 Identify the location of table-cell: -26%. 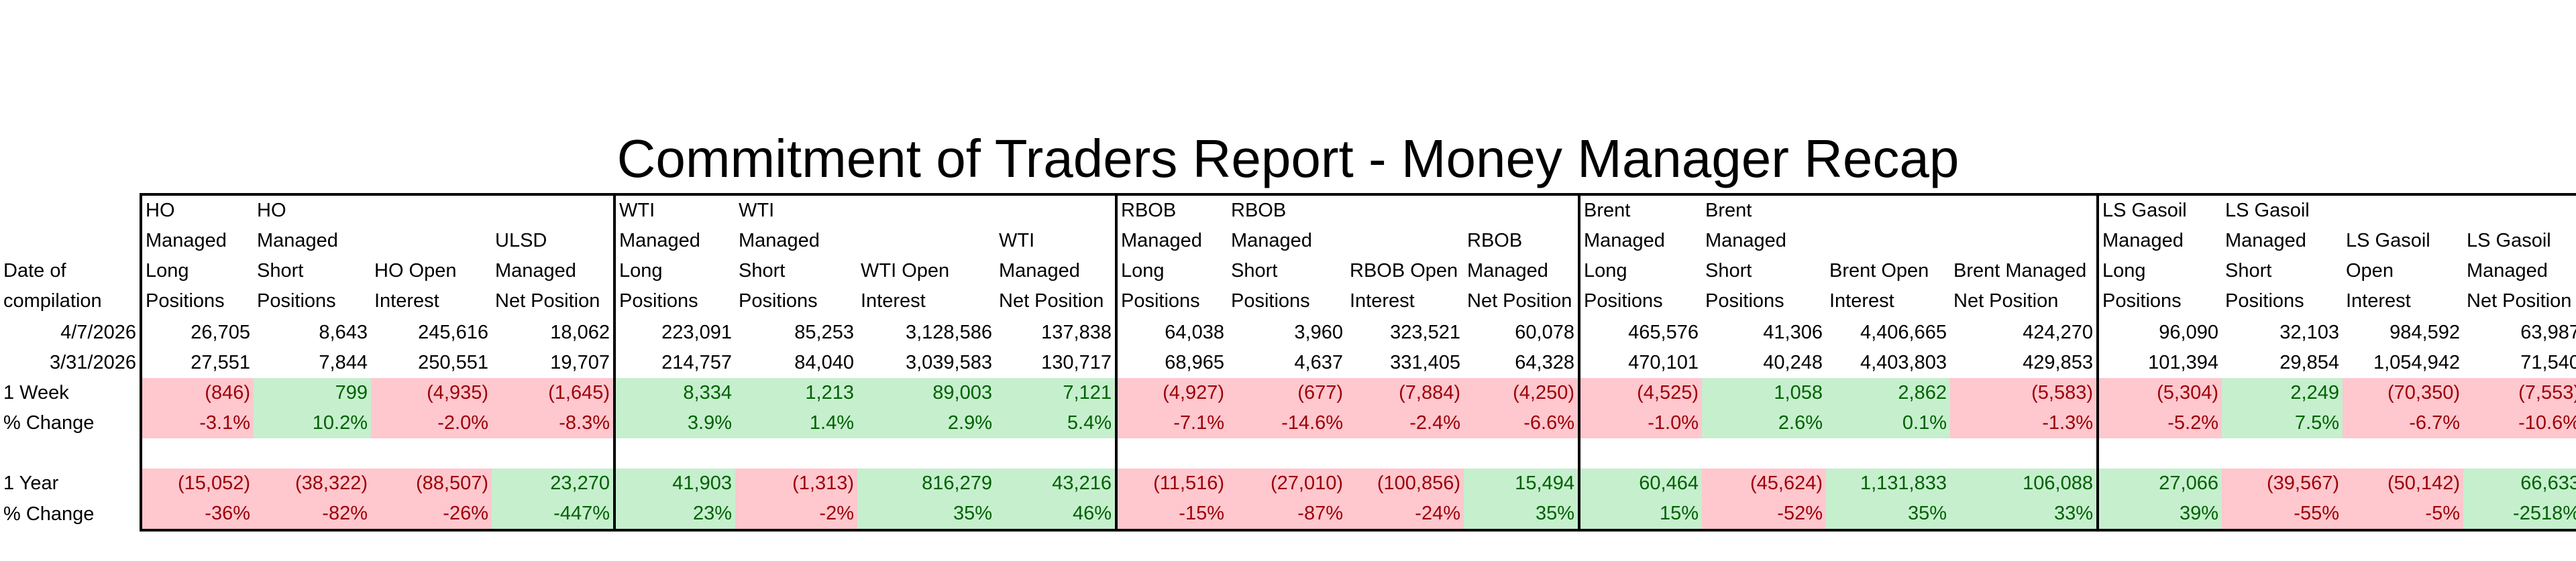
(431, 515).